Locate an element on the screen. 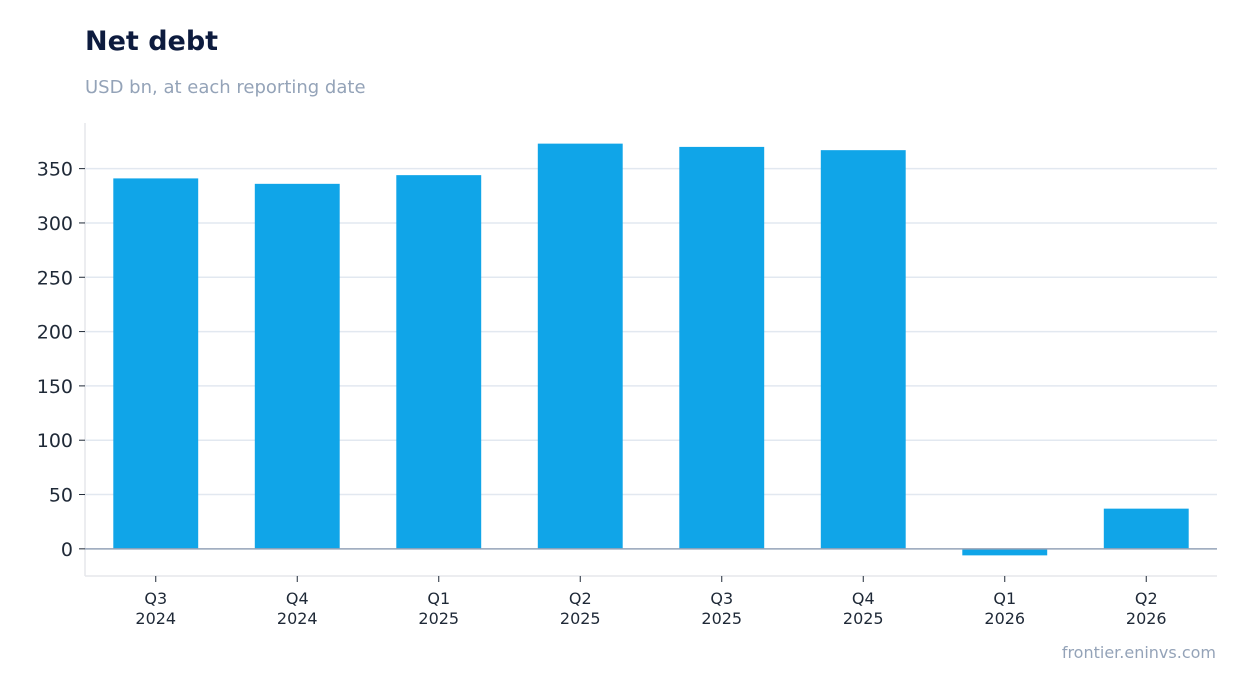 The width and height of the screenshot is (1247, 693). y-tick-label: 150 is located at coordinates (55, 387).